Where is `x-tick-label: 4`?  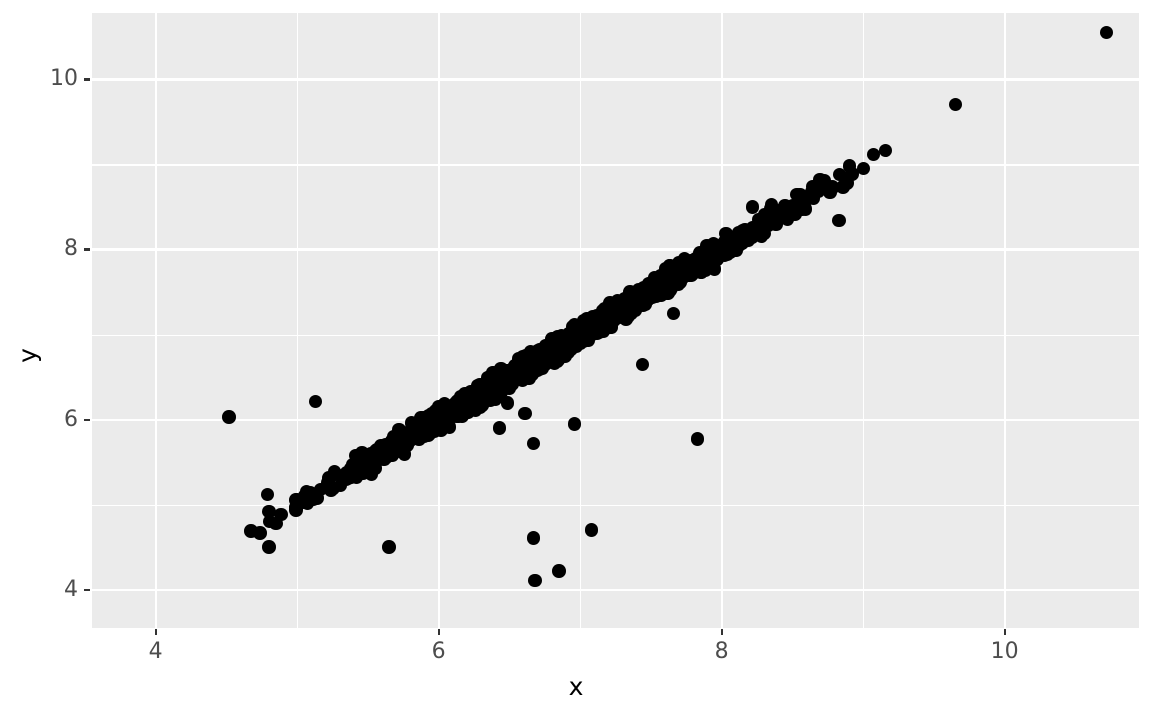
x-tick-label: 4 is located at coordinates (155, 651).